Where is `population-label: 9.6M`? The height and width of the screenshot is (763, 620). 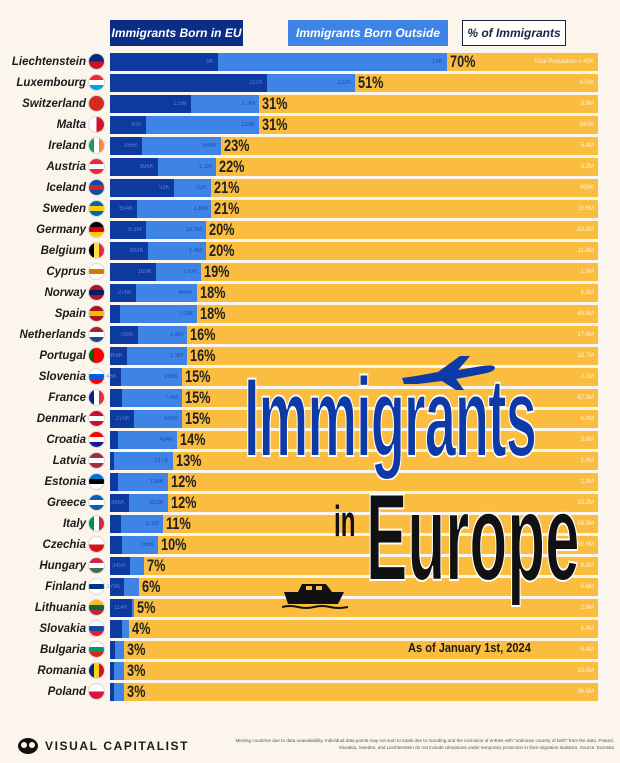
population-label: 9.6M is located at coordinates (587, 566).